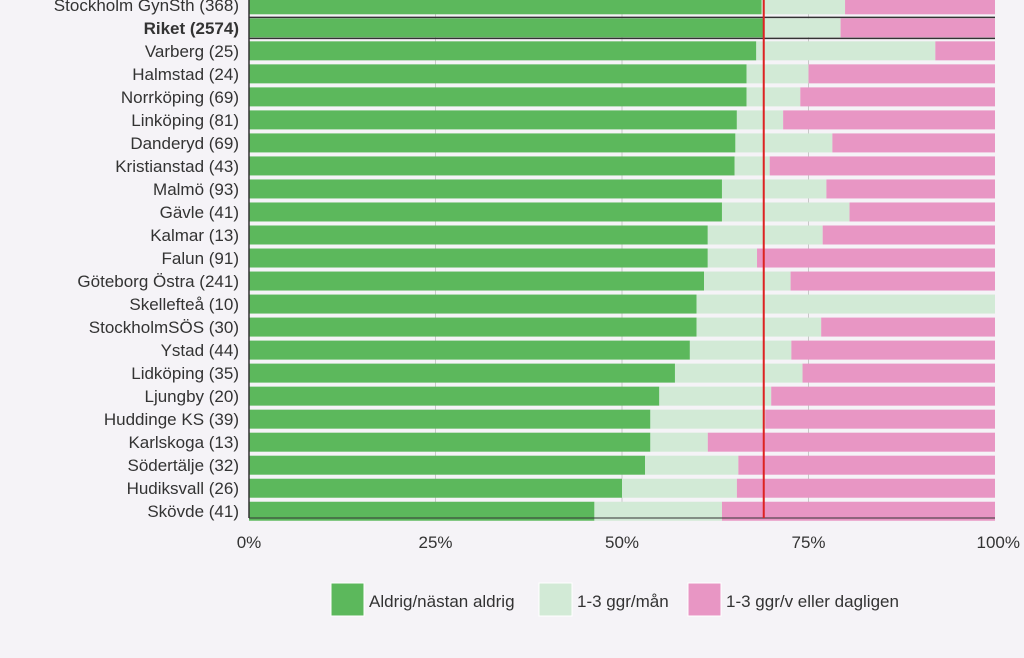 The height and width of the screenshot is (658, 1024). What do you see at coordinates (183, 442) in the screenshot?
I see `category-label: Karlskoga (13)` at bounding box center [183, 442].